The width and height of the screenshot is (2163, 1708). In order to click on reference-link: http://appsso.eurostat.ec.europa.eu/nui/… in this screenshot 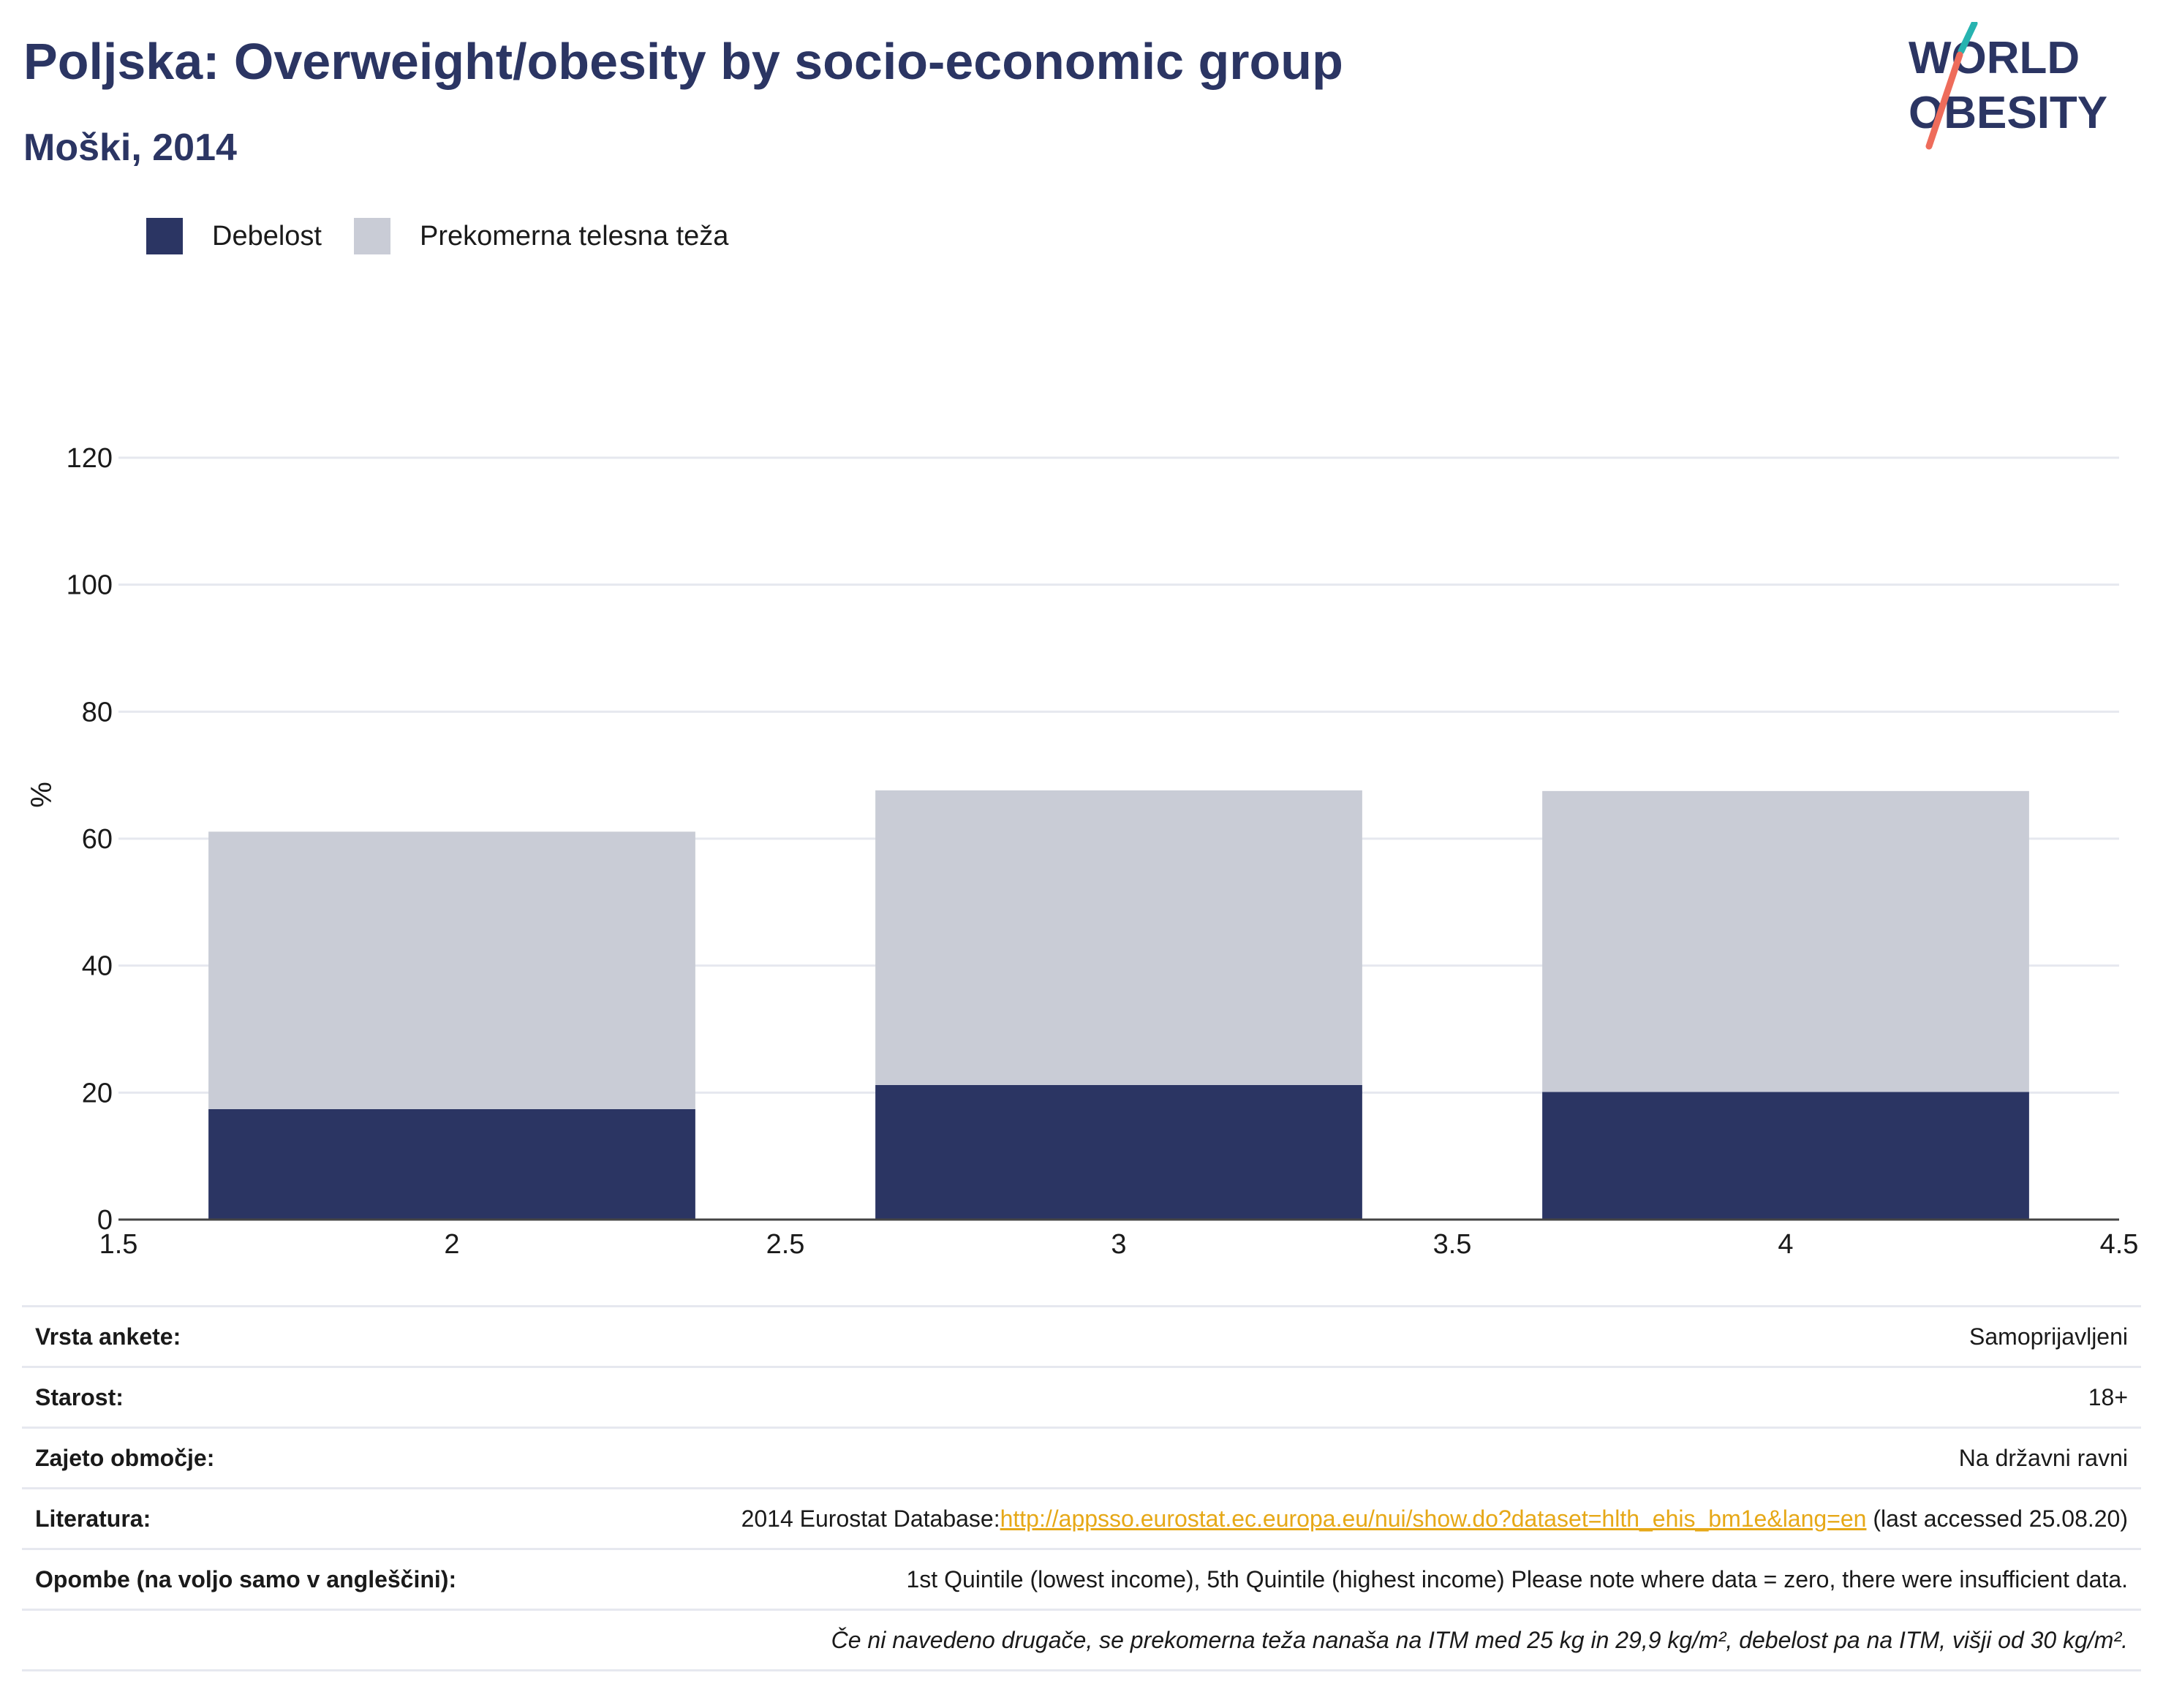, I will do `click(1433, 1518)`.